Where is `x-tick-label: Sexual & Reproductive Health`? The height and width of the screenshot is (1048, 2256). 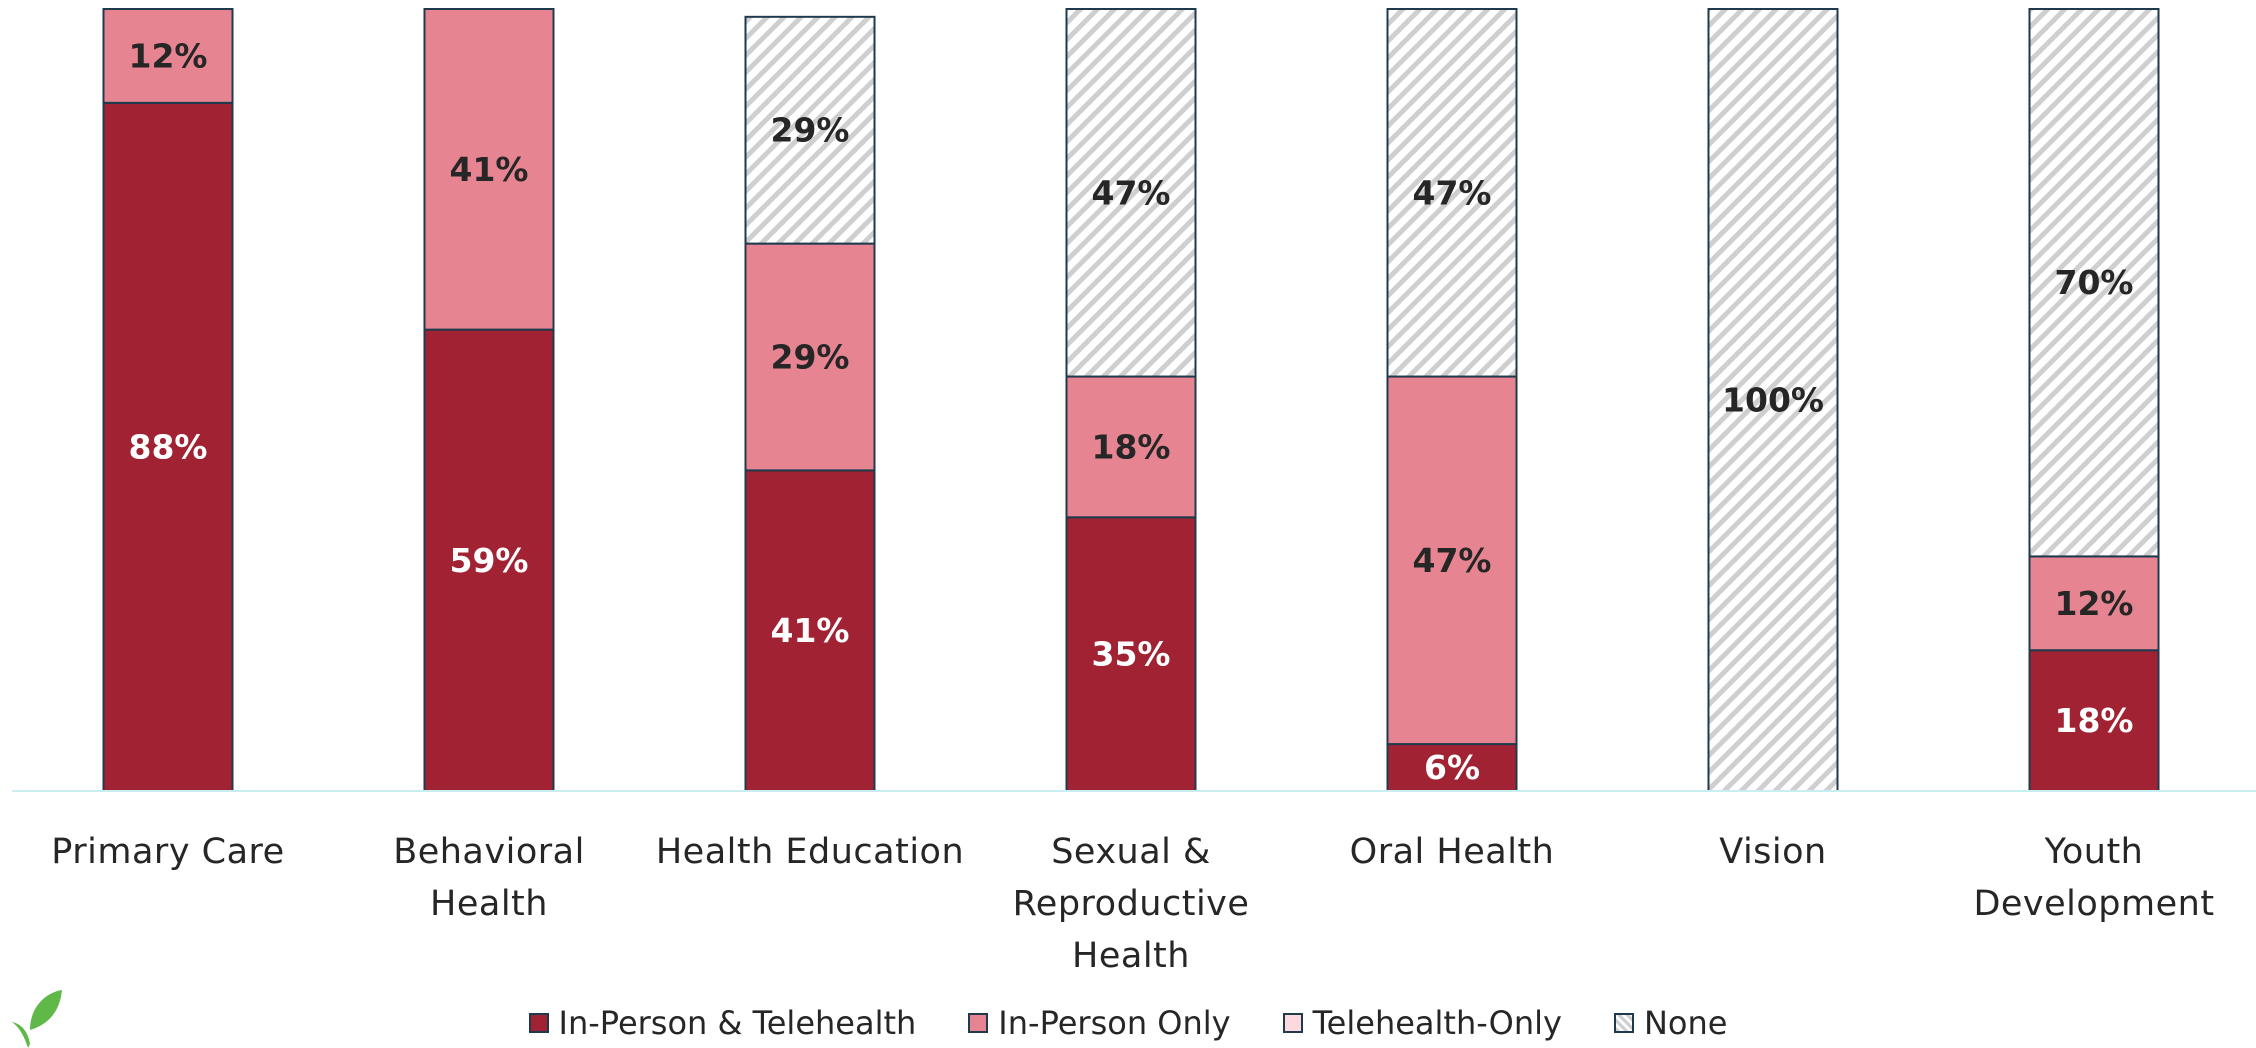 x-tick-label: Sexual & Reproductive Health is located at coordinates (1131, 904).